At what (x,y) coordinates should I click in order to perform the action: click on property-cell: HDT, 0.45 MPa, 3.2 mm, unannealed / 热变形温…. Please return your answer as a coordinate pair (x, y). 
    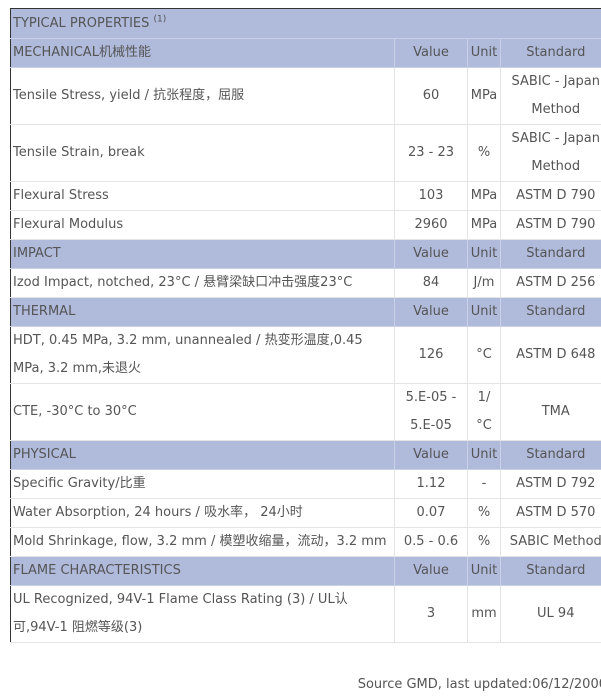
    Looking at the image, I should click on (202, 355).